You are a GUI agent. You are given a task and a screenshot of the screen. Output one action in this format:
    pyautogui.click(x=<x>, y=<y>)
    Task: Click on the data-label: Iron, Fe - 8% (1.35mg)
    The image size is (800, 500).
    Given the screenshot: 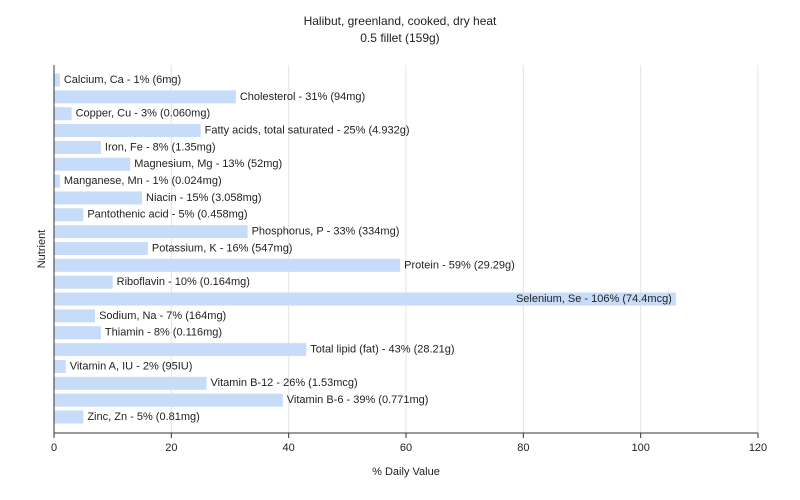 What is the action you would take?
    pyautogui.click(x=160, y=147)
    